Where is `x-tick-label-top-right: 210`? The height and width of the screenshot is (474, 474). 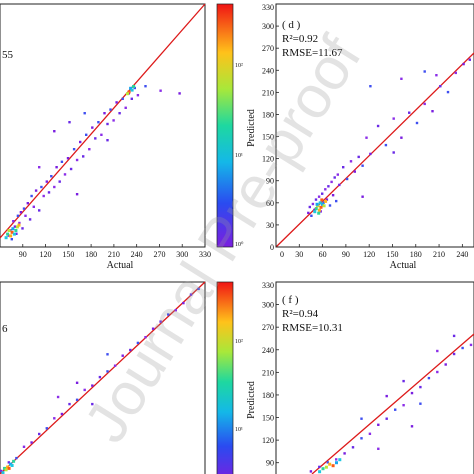 x-tick-label-top-right: 210 is located at coordinates (439, 254).